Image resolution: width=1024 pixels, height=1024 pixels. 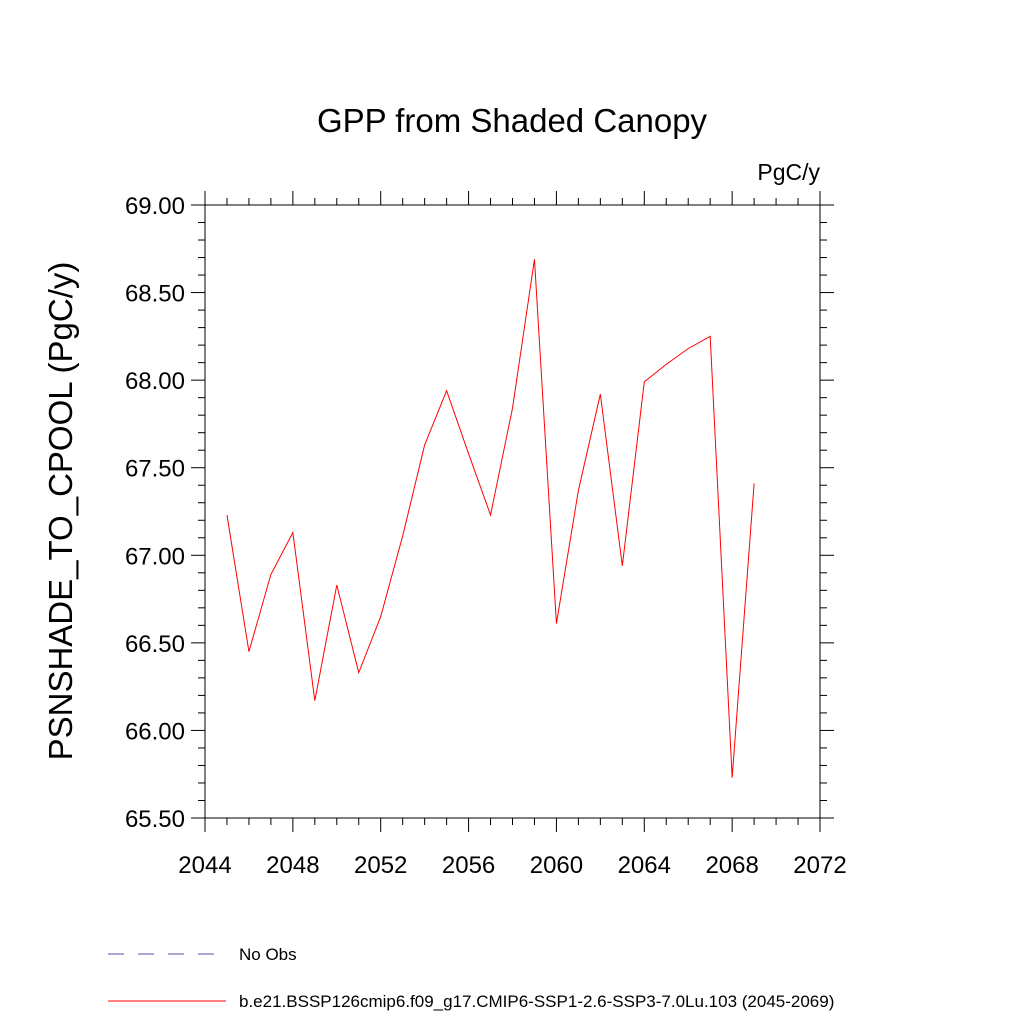 I want to click on legend-label-no-obs: No Obs, so click(x=268, y=954).